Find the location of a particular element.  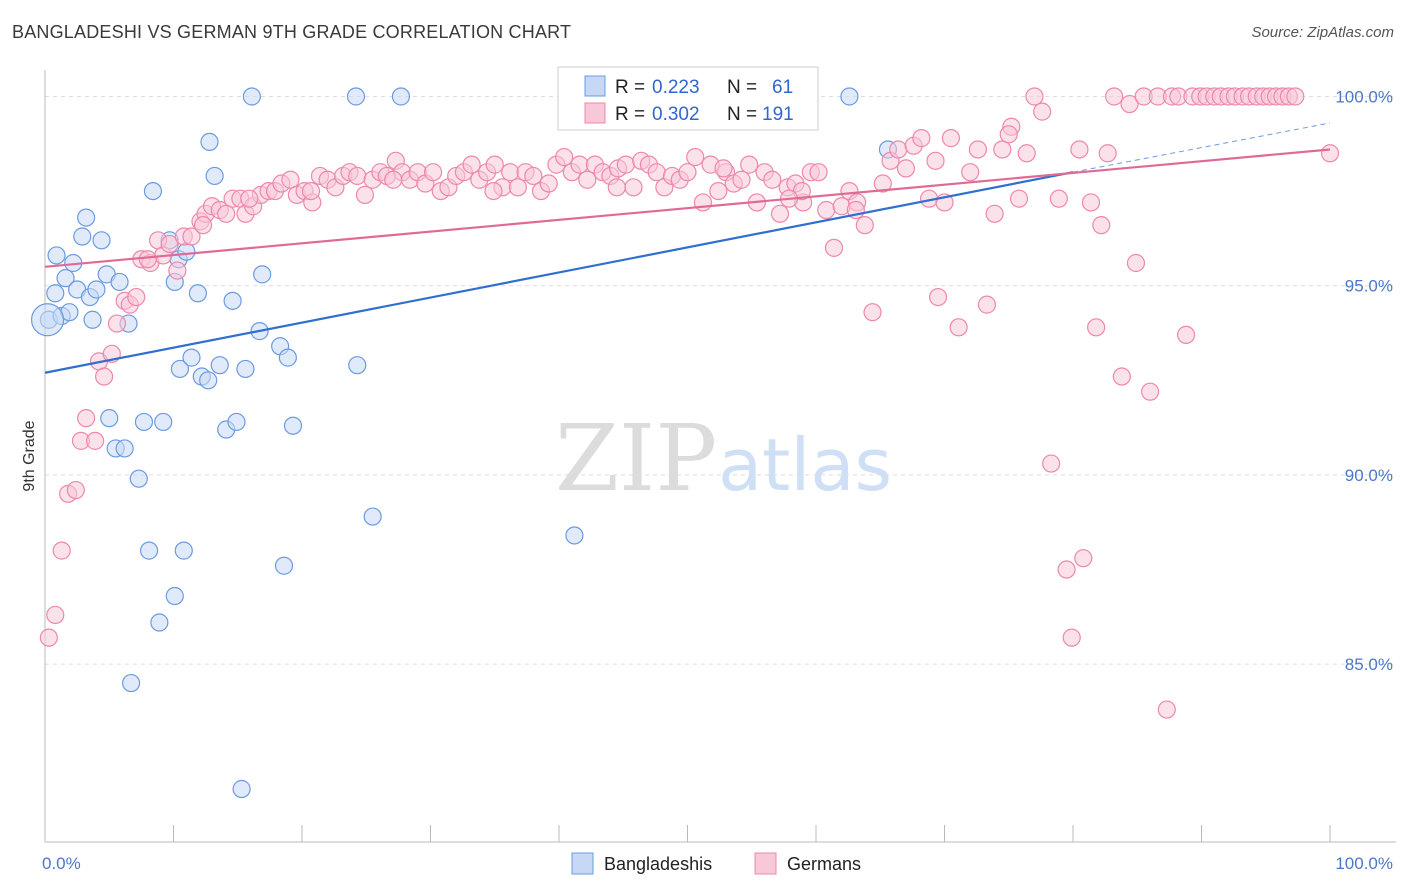

y-tick-label: 95.0% is located at coordinates (1369, 286).